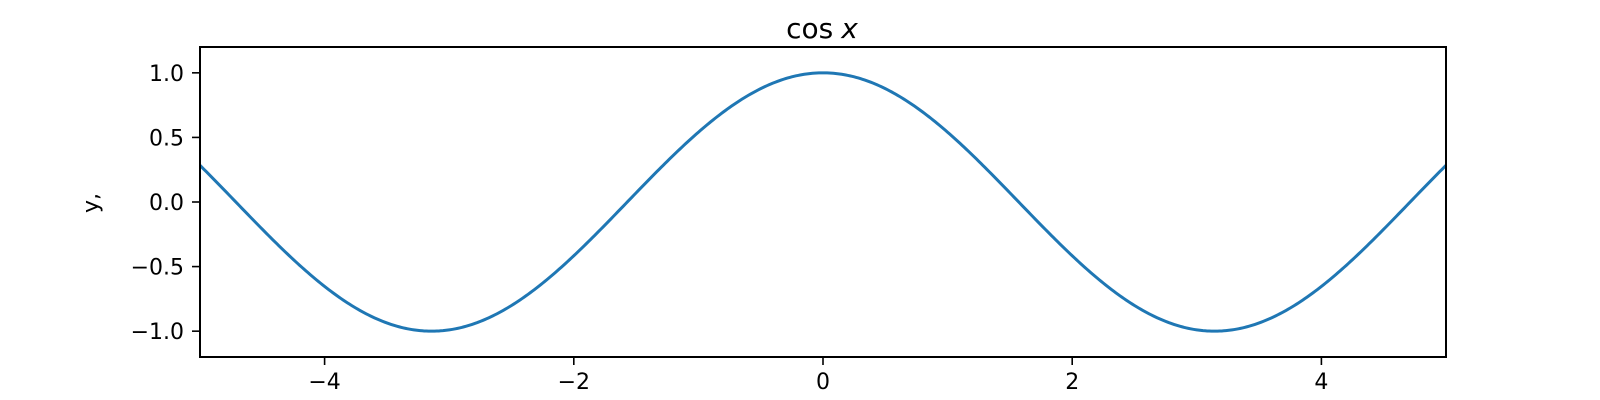  Describe the element at coordinates (166, 203) in the screenshot. I see `y-tick-label: 0.0` at that location.